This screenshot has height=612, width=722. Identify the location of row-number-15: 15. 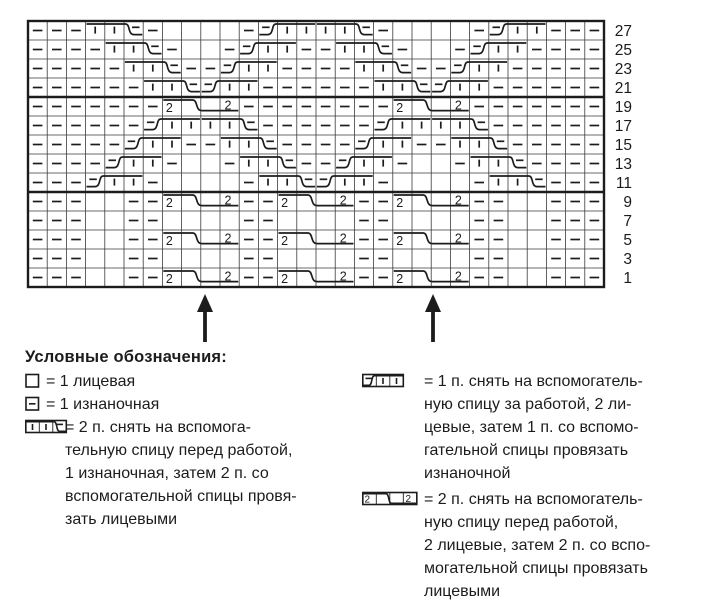
(623, 145).